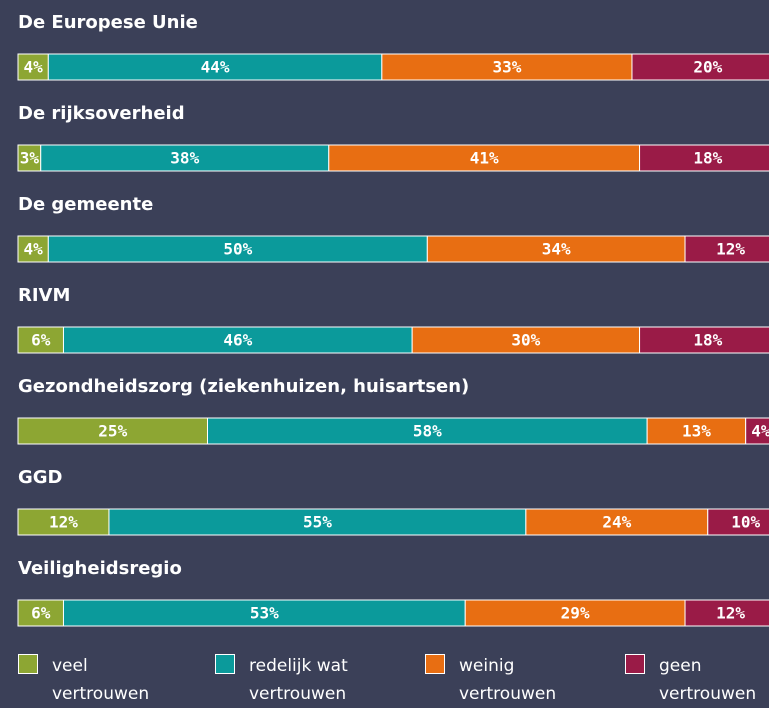 This screenshot has height=708, width=769. I want to click on category-label: De rijksoverheid, so click(101, 113).